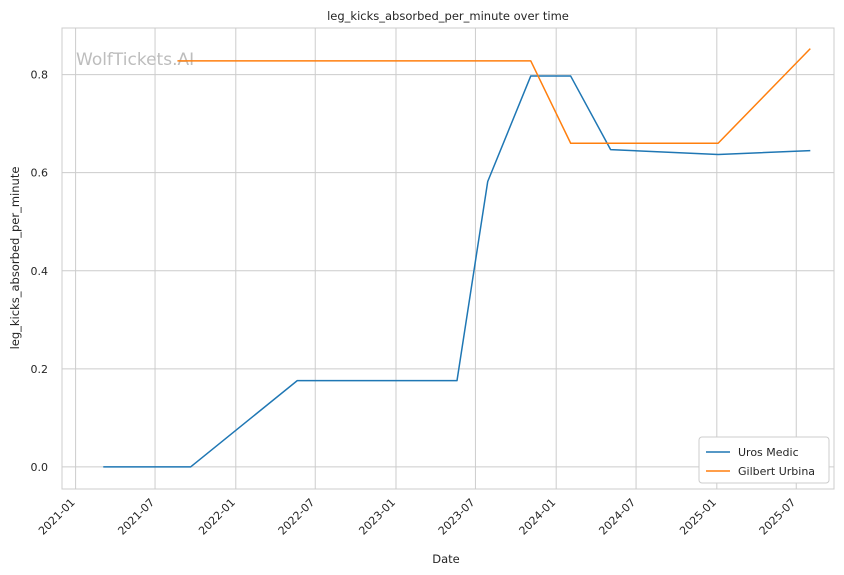  I want to click on y-axis-ticks: 0.0 0.2 0.4 0.6 0.8, so click(40, 271).